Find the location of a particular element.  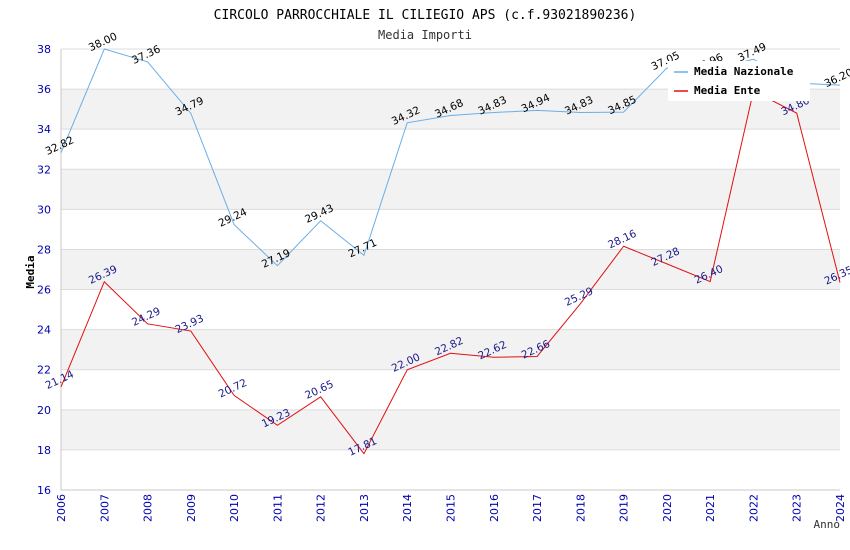

y-axis-label: Media is located at coordinates (30, 271).